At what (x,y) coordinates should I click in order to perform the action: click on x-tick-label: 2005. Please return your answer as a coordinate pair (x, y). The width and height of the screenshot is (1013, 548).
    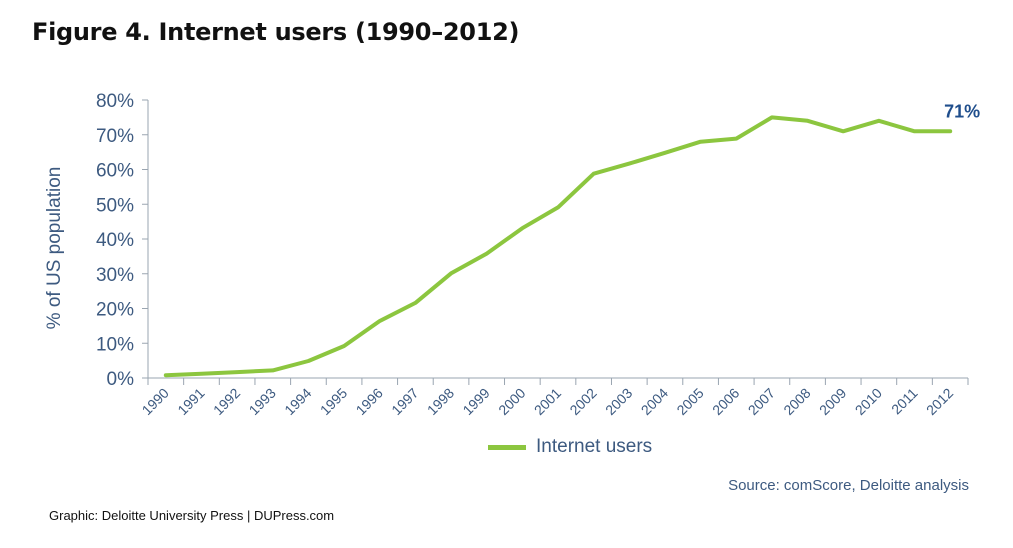
    Looking at the image, I should click on (689, 401).